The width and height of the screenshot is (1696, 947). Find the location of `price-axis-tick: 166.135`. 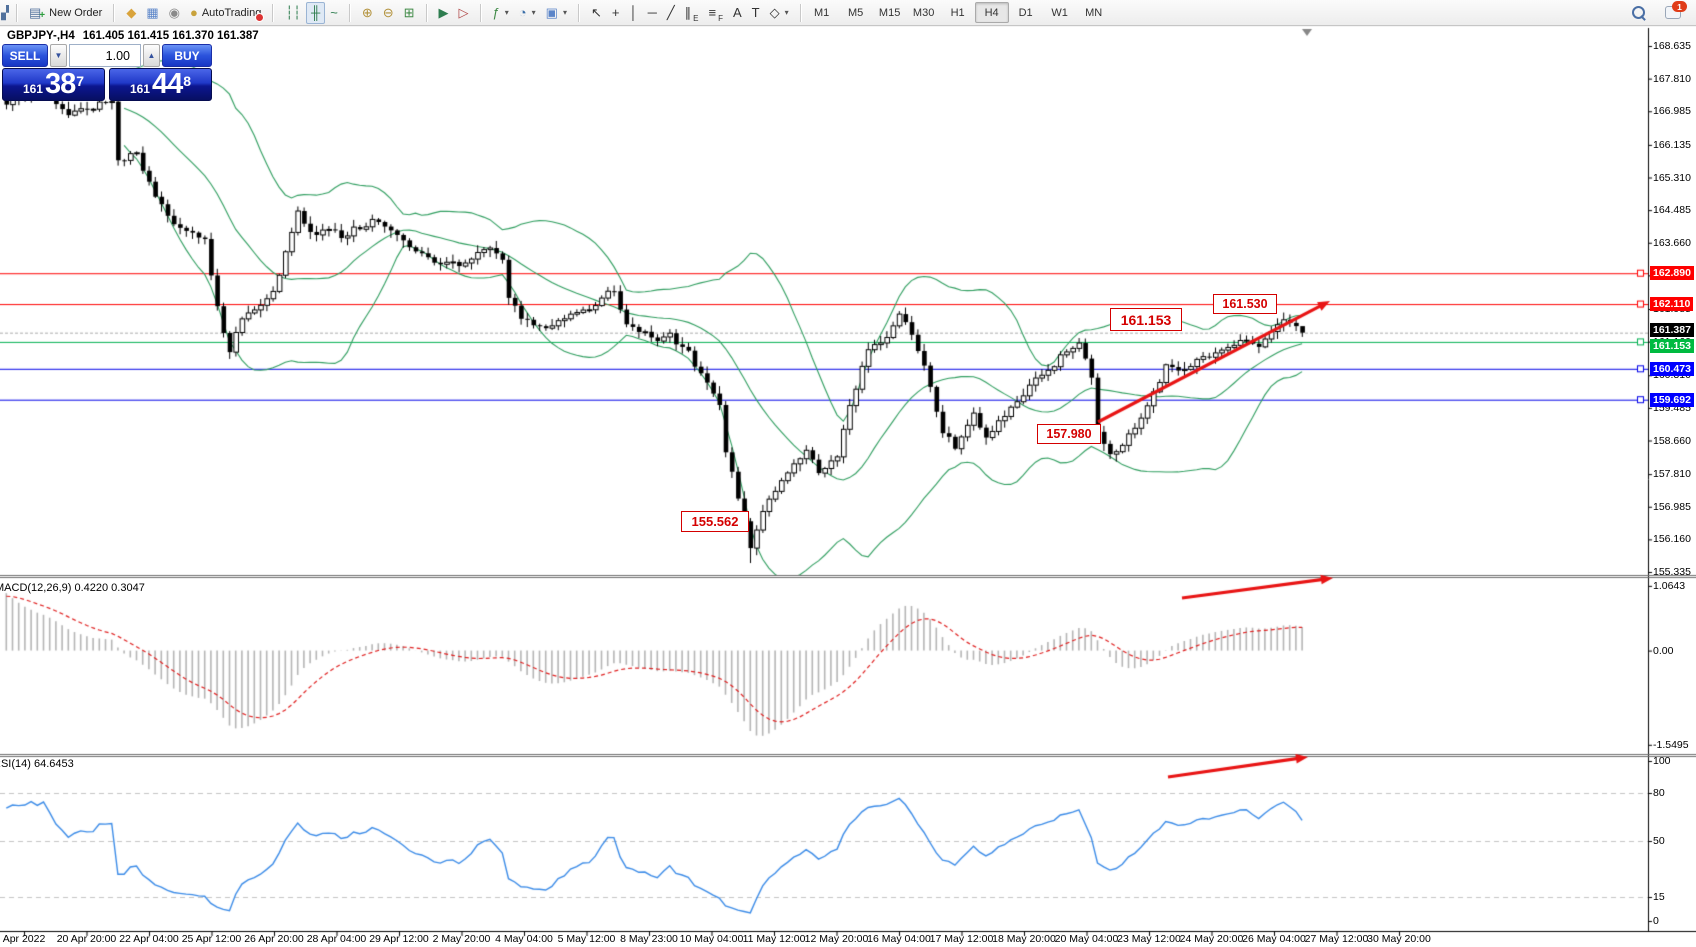

price-axis-tick: 166.135 is located at coordinates (1672, 144).